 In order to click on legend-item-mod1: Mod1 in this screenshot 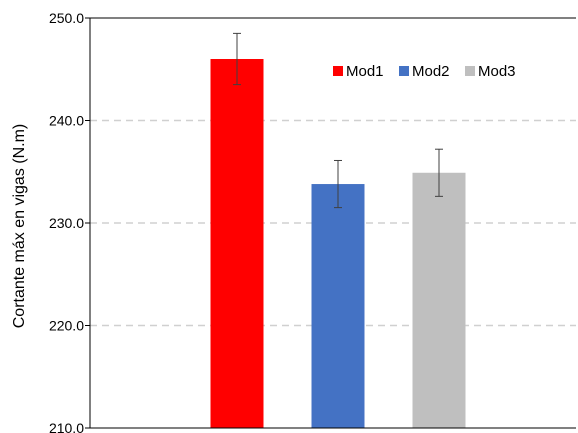, I will do `click(358, 71)`.